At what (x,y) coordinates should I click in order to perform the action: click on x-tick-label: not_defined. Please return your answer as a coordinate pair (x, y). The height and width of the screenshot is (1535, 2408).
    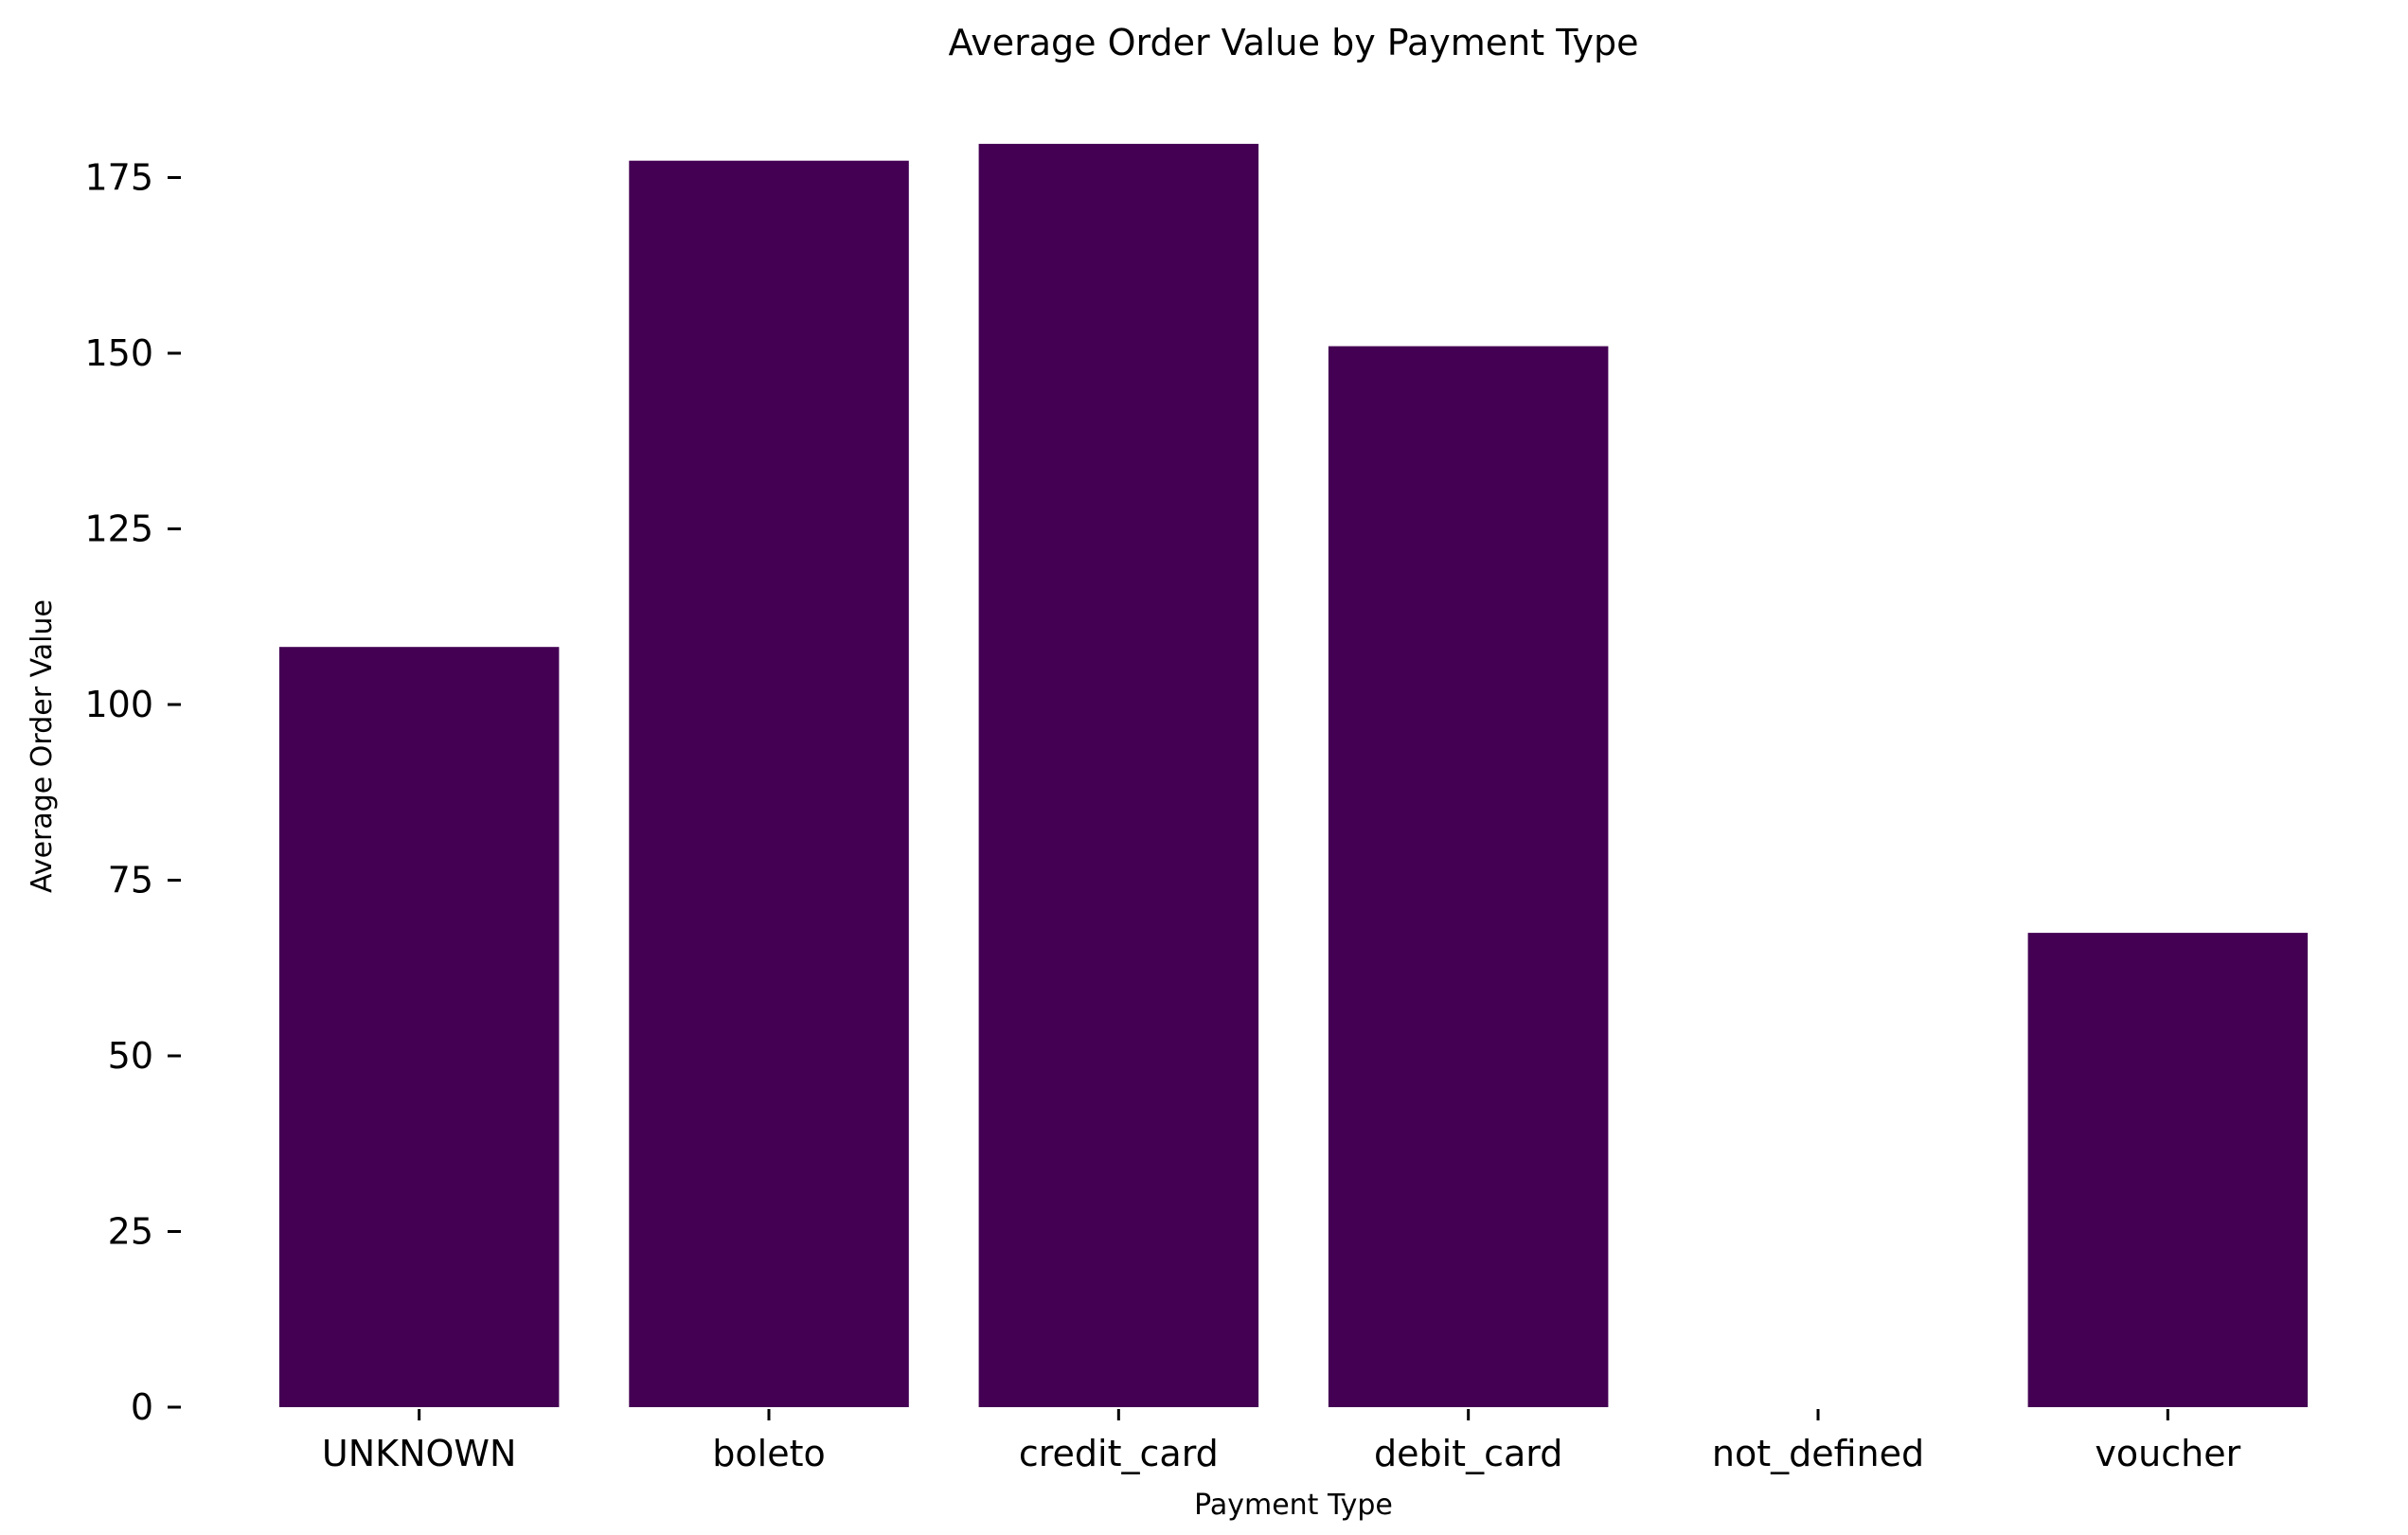
    Looking at the image, I should click on (1818, 1453).